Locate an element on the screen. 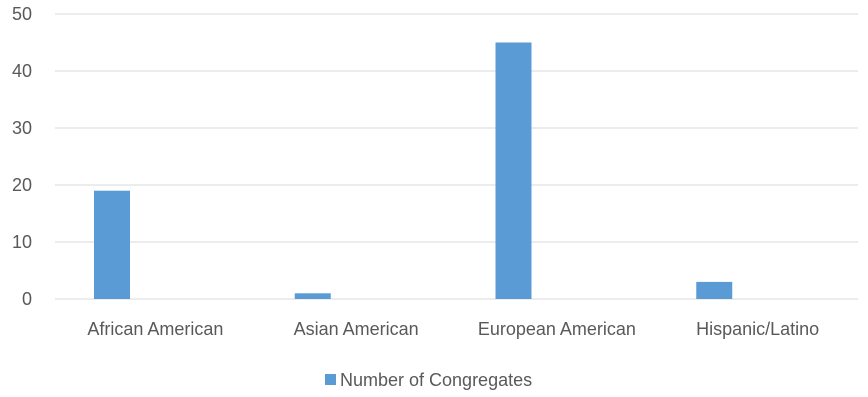  y-axis-tick-labels: 0 10 20 30 40 50 is located at coordinates (22, 156).